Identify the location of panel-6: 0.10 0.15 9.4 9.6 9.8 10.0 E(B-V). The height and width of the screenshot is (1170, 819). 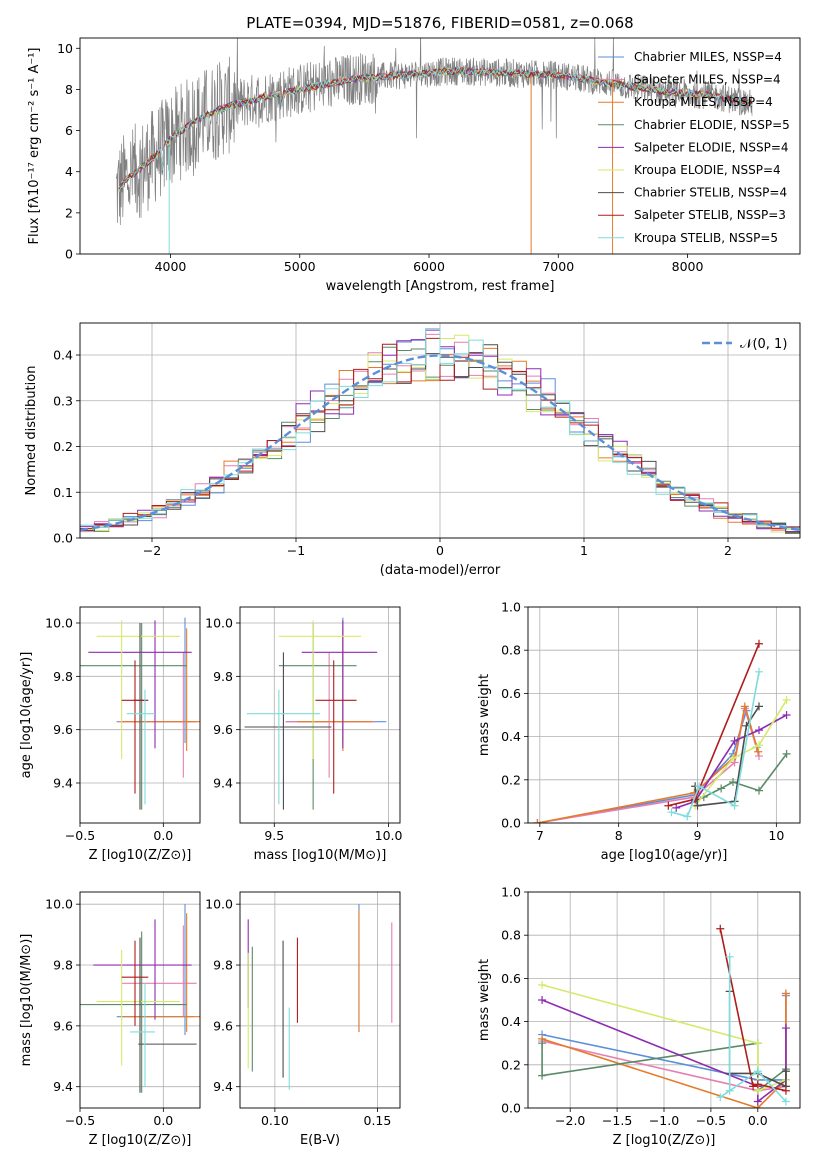
(303, 1019).